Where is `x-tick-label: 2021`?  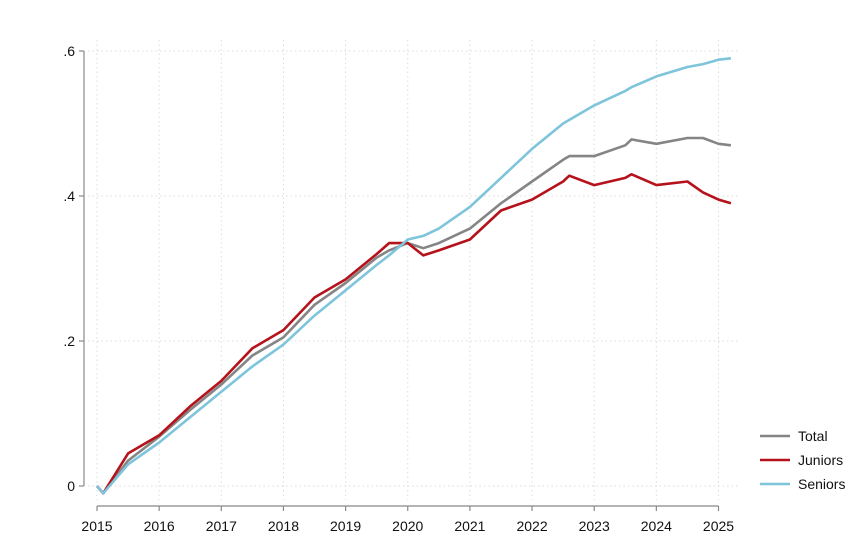 x-tick-label: 2021 is located at coordinates (469, 526).